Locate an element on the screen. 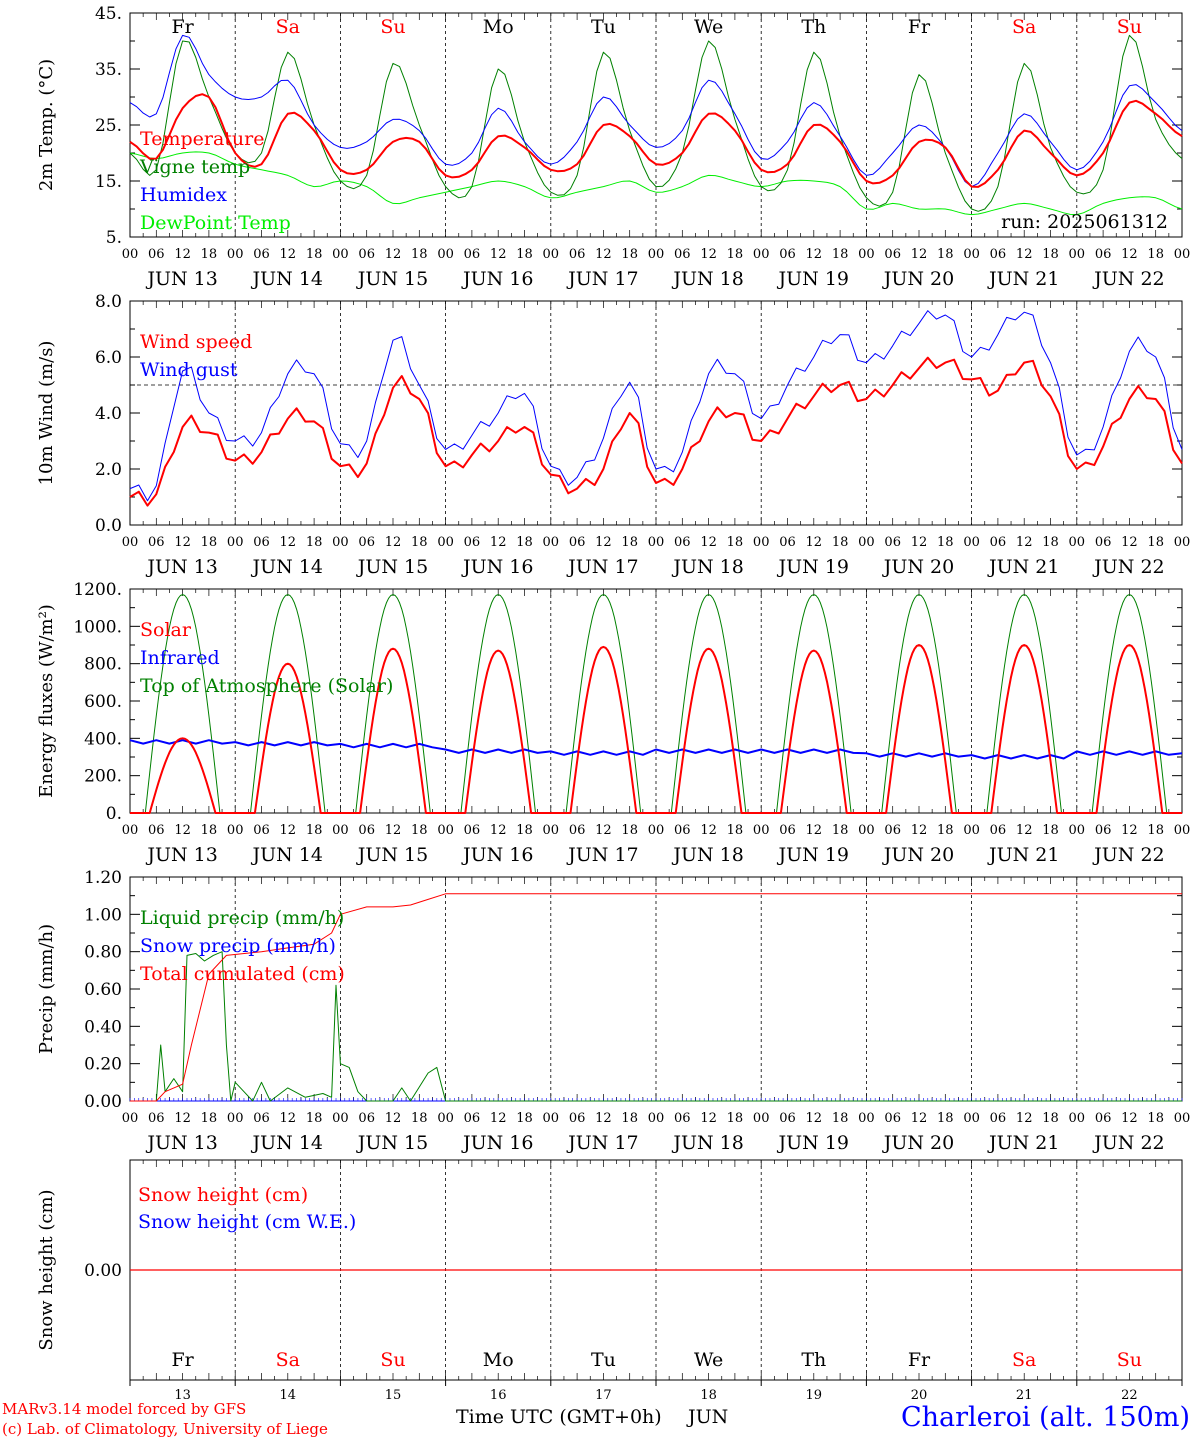  day-name: Su is located at coordinates (1129, 27).